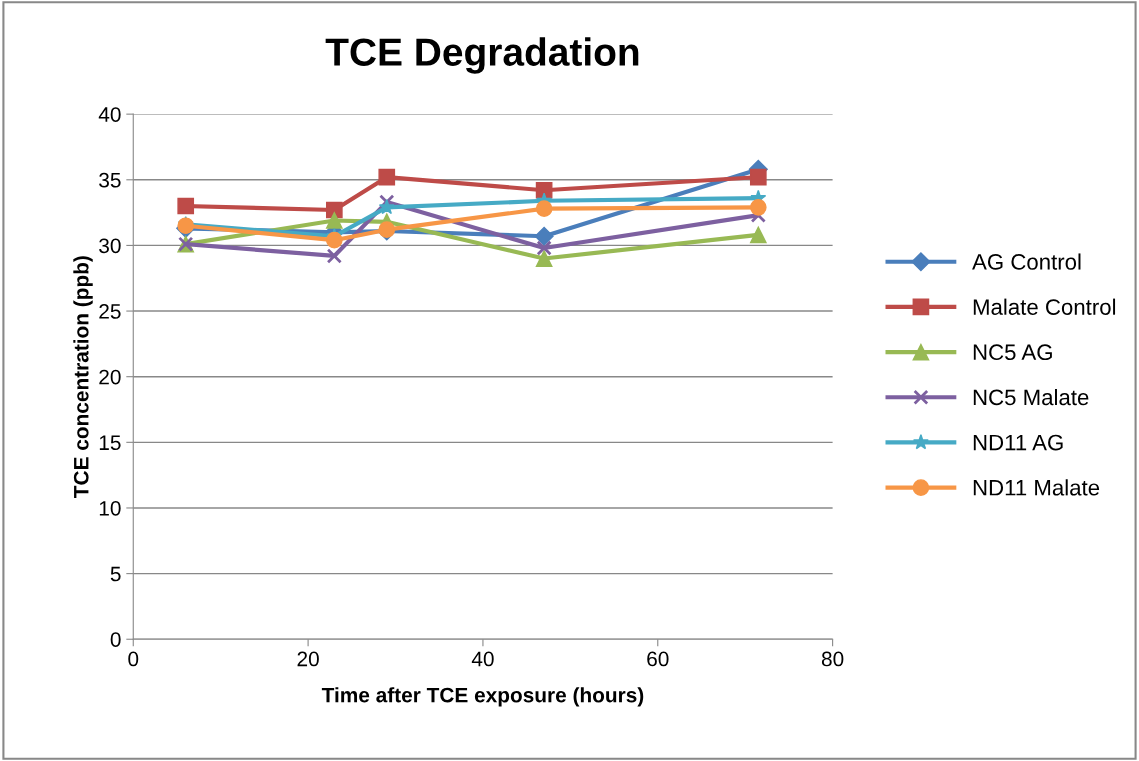 The width and height of the screenshot is (1139, 761). What do you see at coordinates (1018, 442) in the screenshot?
I see `legend-label: ND11 AG` at bounding box center [1018, 442].